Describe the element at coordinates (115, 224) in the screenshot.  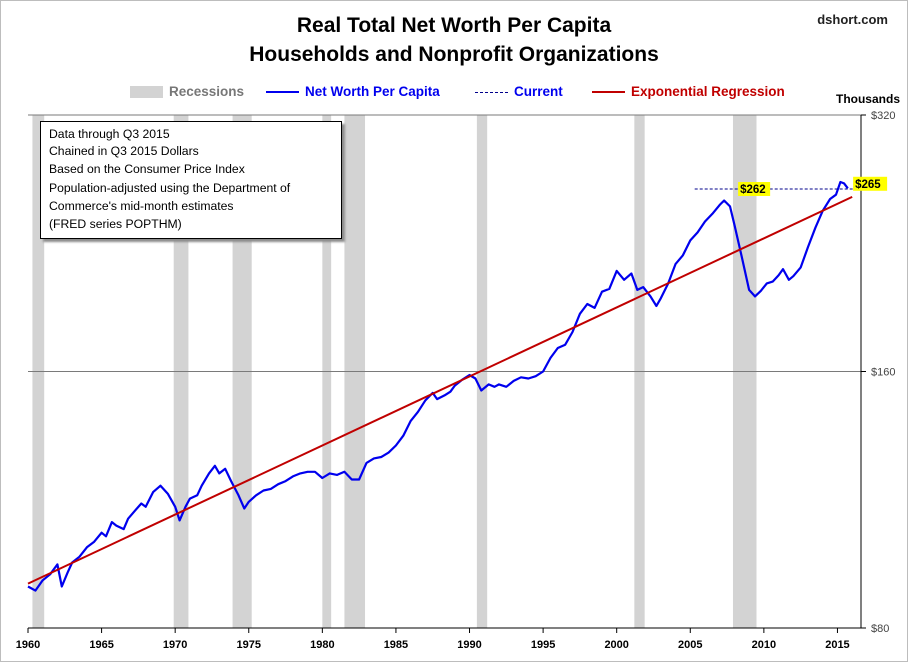
I see `note-line: (FRED series POPTHM)` at that location.